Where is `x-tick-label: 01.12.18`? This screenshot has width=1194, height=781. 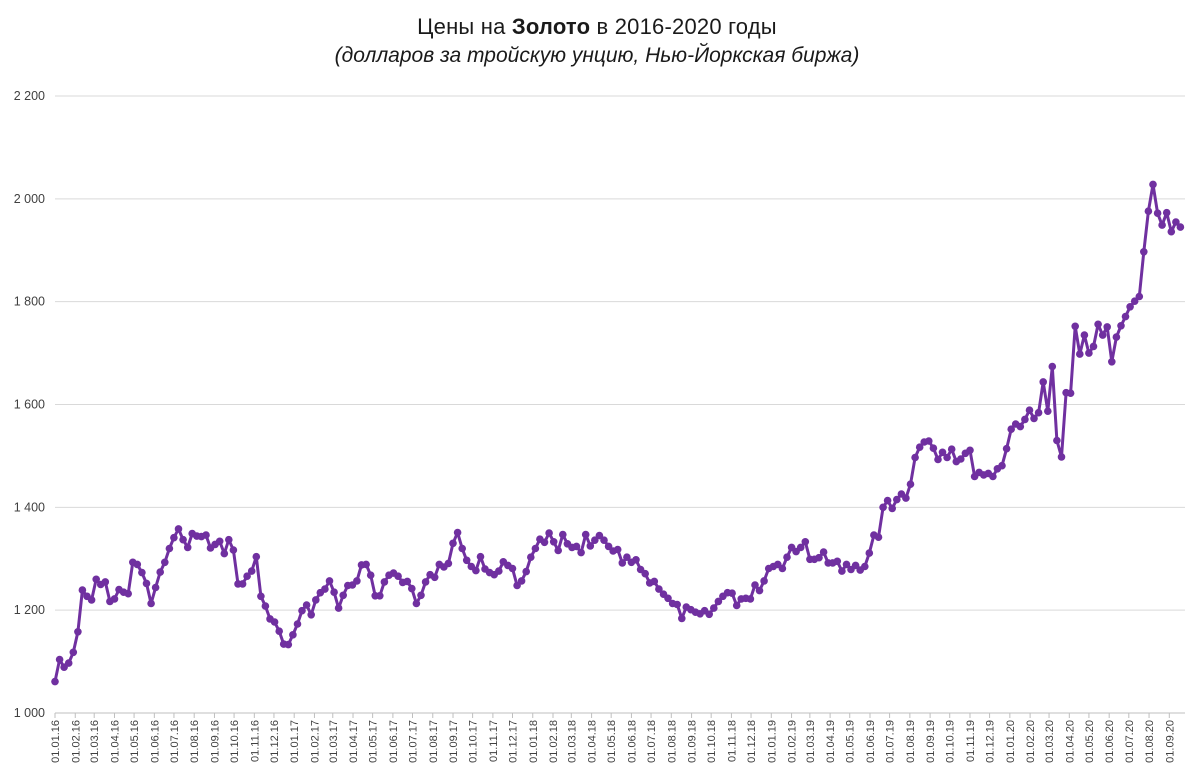 x-tick-label: 01.12.18 is located at coordinates (752, 741).